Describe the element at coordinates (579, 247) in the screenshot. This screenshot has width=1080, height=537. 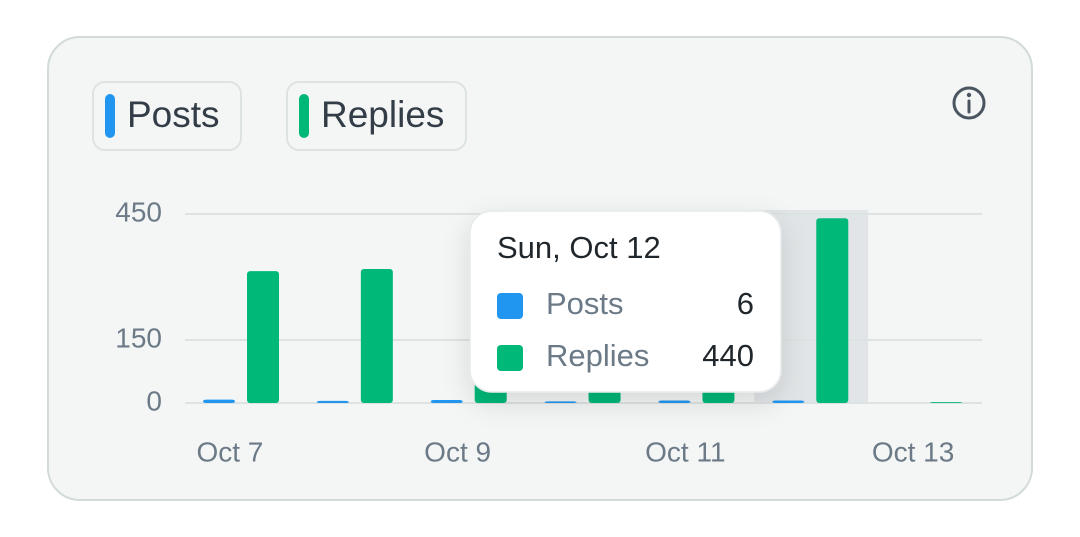
I see `tooltip-title: Sun, Oct 12` at that location.